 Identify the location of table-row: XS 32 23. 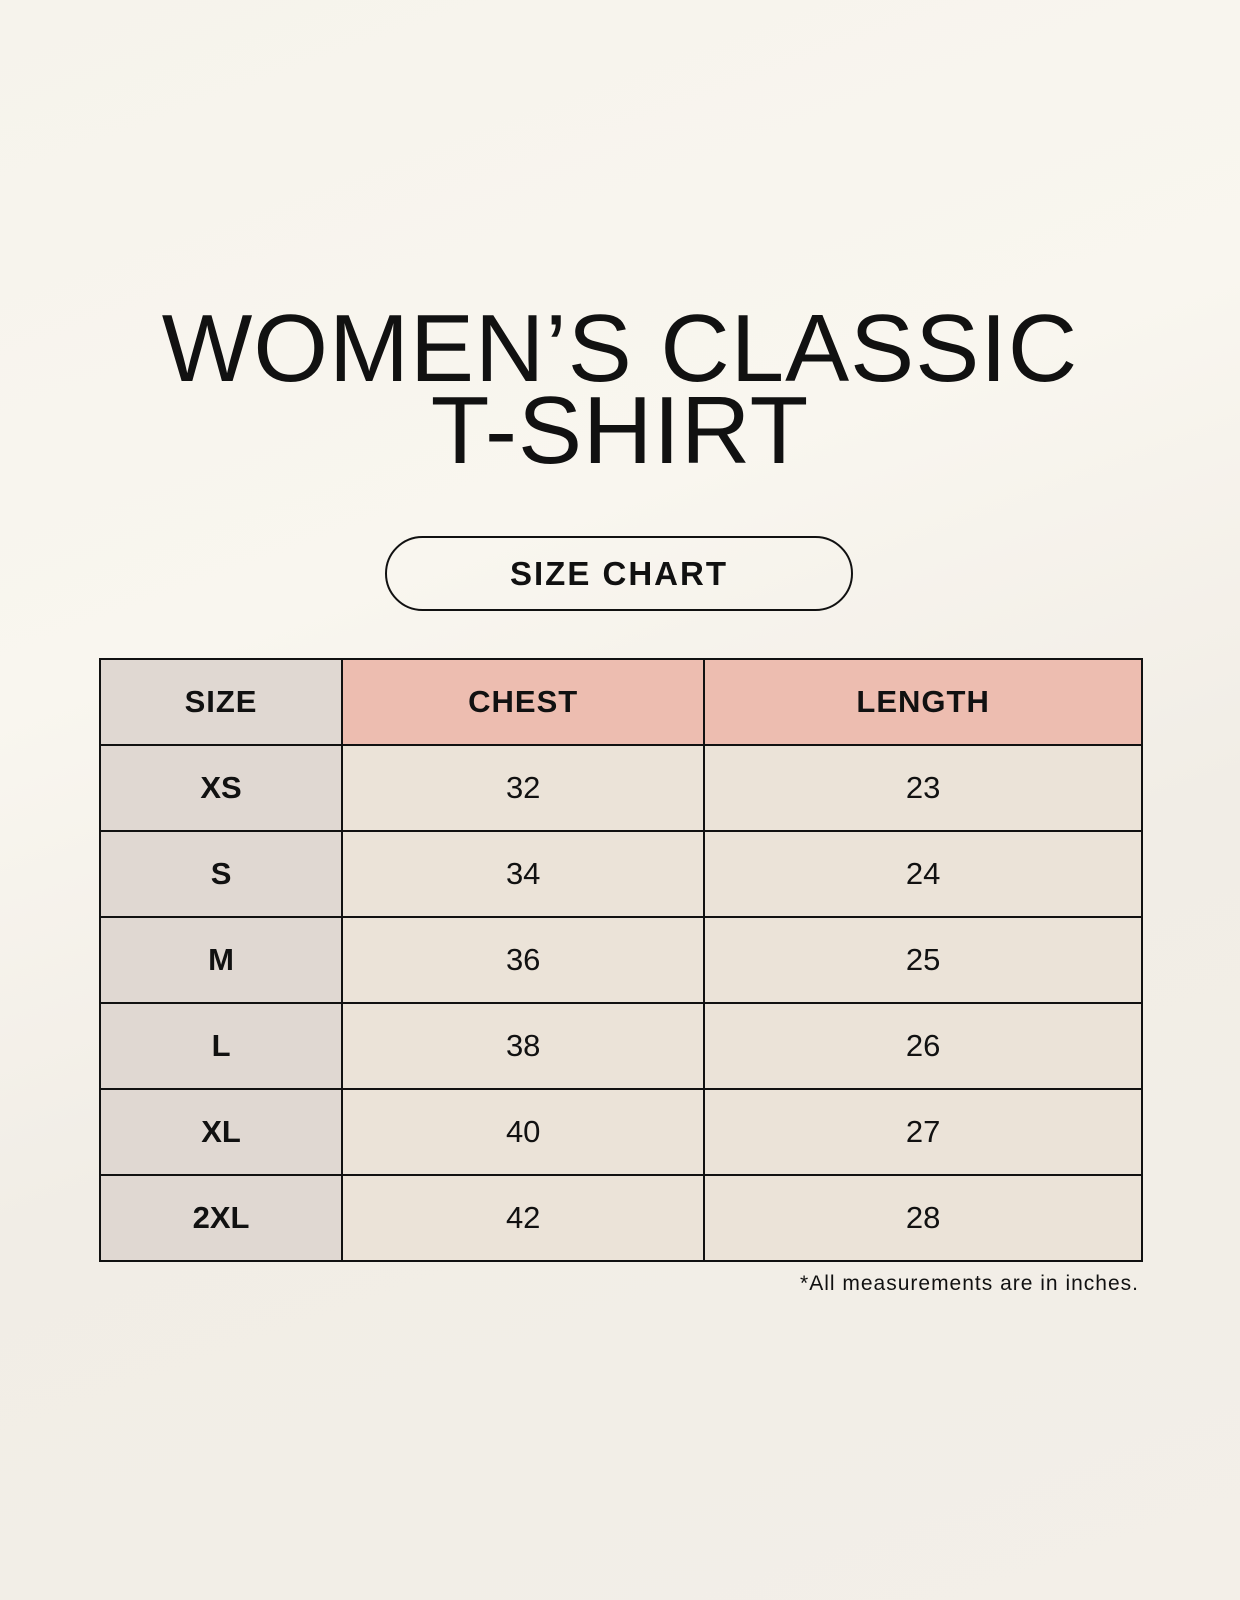
(620, 788).